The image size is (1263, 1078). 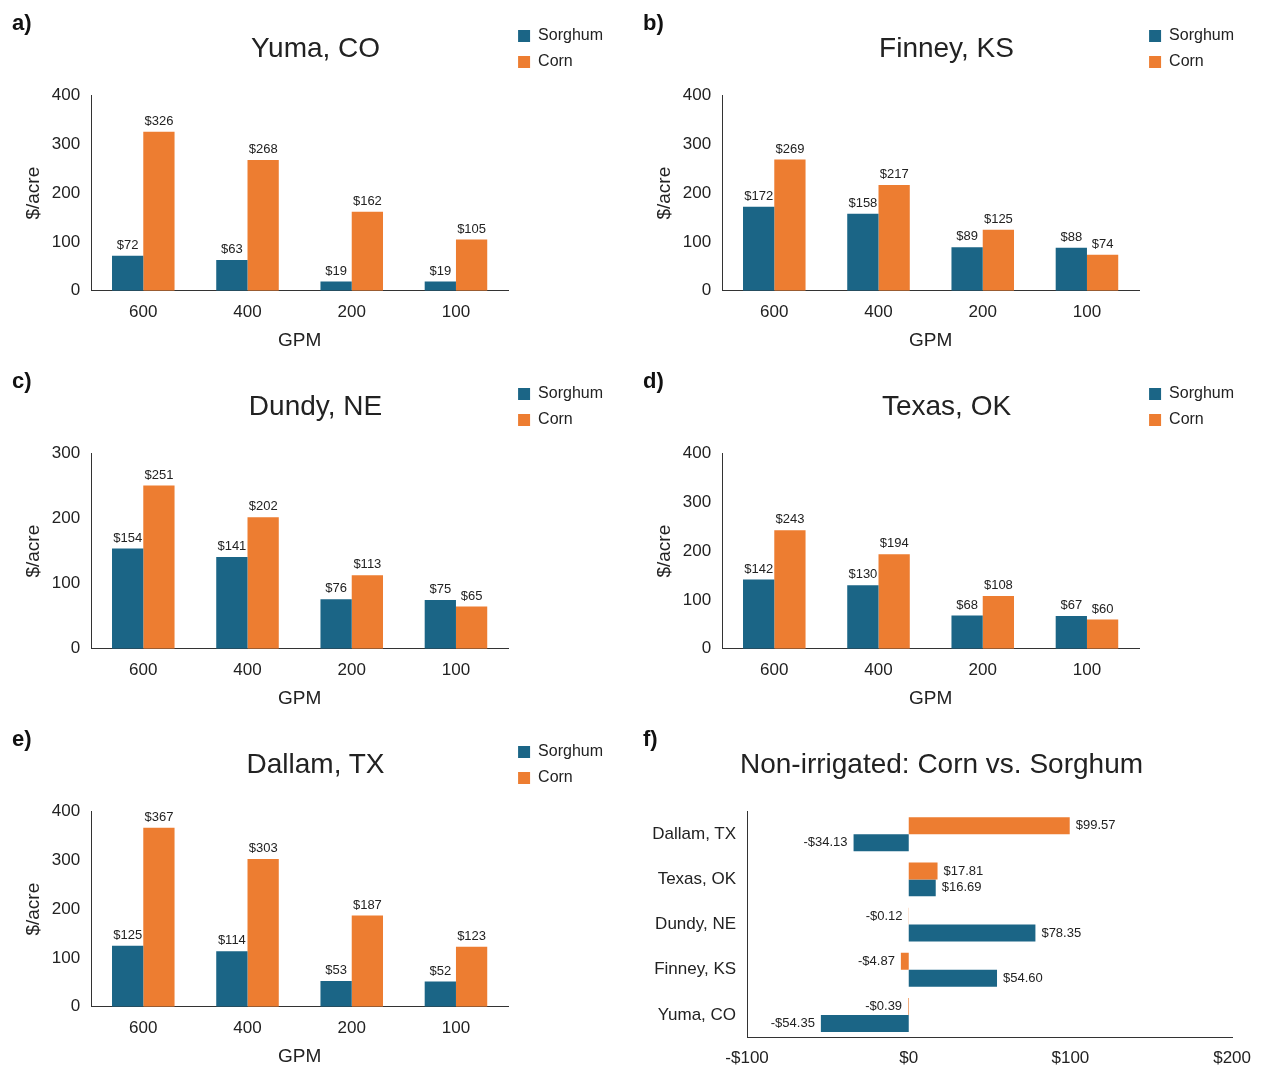 I want to click on data-label: -$4.87, so click(x=876, y=960).